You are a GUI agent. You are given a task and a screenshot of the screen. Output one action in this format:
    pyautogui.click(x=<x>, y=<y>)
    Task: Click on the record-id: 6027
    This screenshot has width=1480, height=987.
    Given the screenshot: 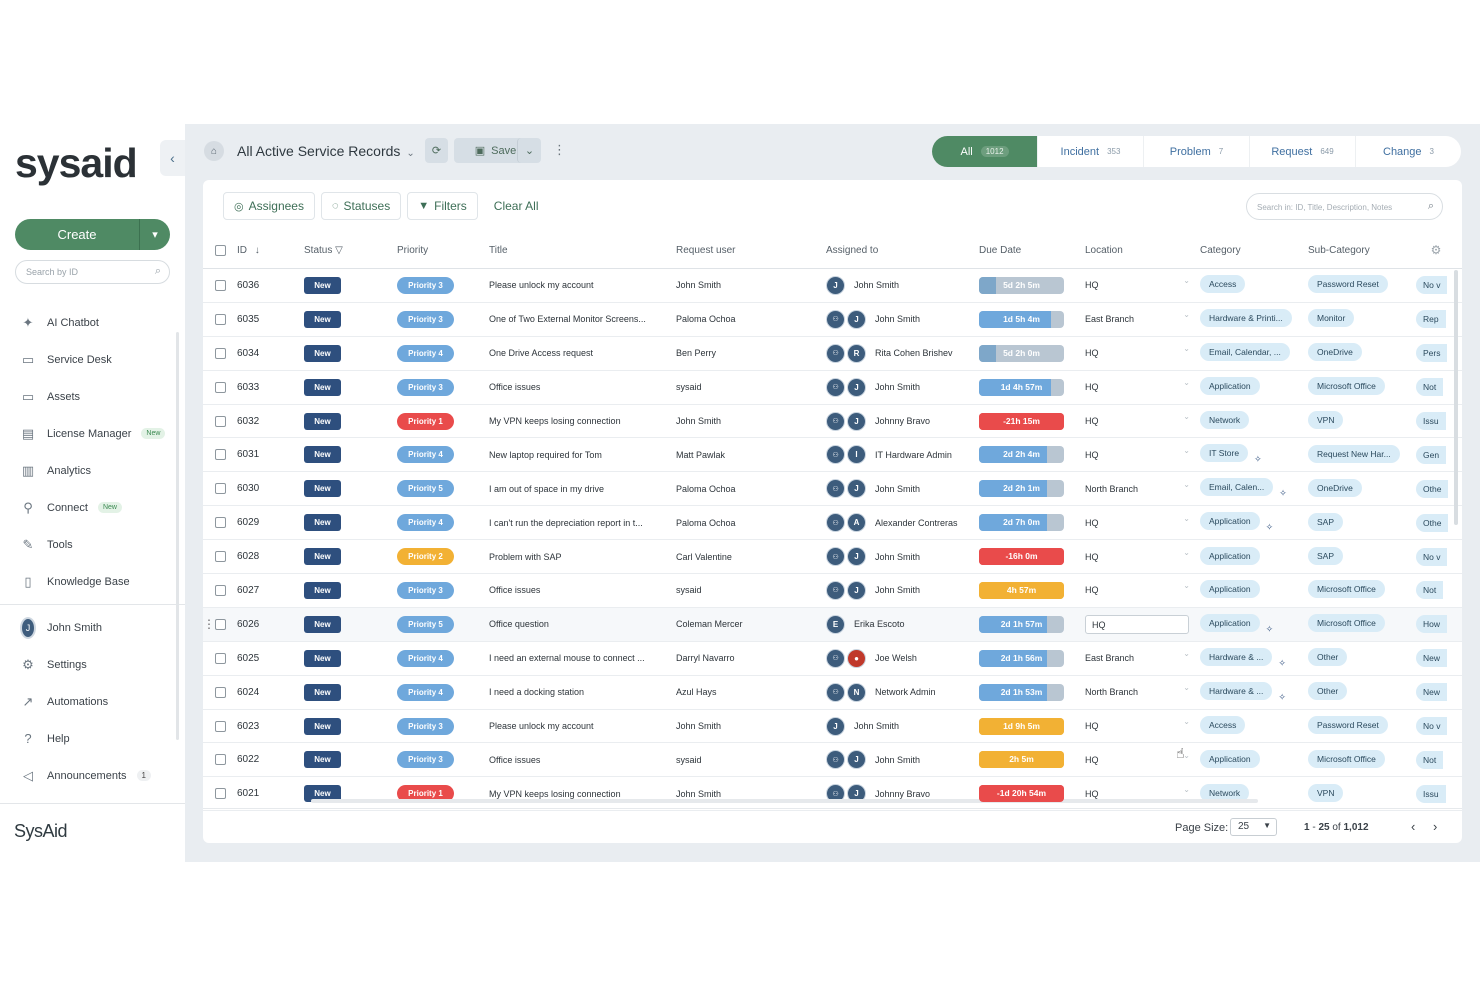 What is the action you would take?
    pyautogui.click(x=248, y=590)
    